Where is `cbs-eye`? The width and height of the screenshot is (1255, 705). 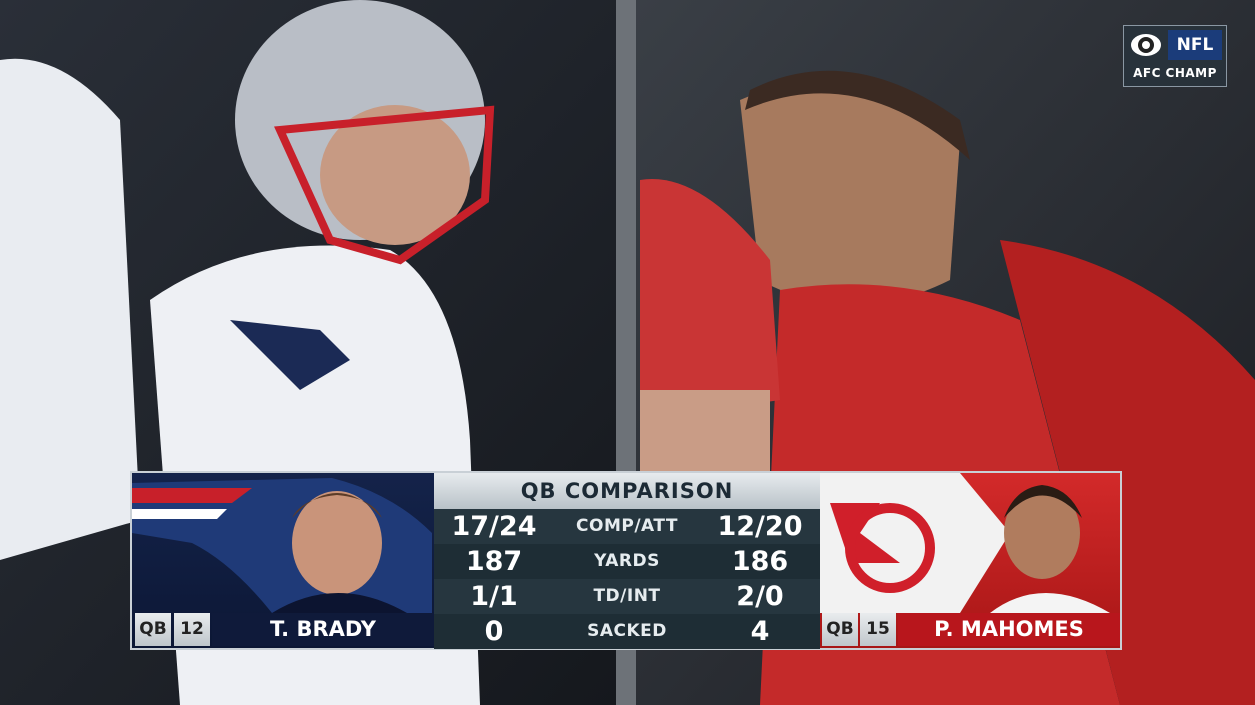 cbs-eye is located at coordinates (1146, 45).